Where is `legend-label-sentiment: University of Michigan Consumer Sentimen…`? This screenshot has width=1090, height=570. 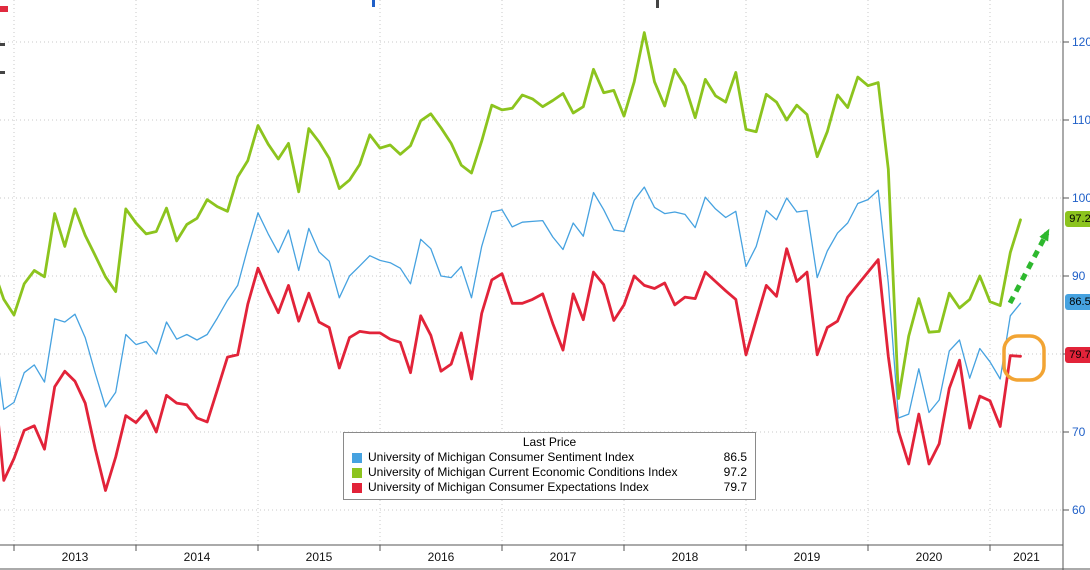 legend-label-sentiment: University of Michigan Consumer Sentimen… is located at coordinates (501, 457).